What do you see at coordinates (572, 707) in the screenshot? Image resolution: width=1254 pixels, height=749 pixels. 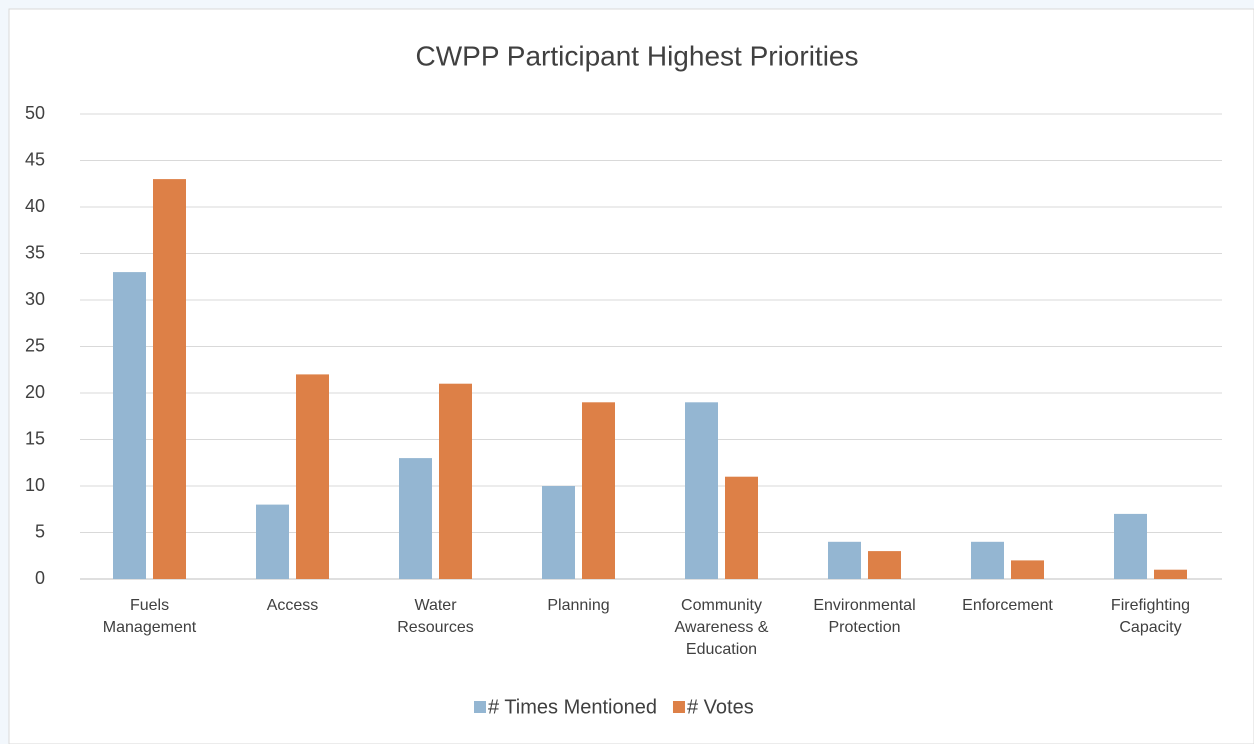 I see `legend-label: # Times Mentioned` at bounding box center [572, 707].